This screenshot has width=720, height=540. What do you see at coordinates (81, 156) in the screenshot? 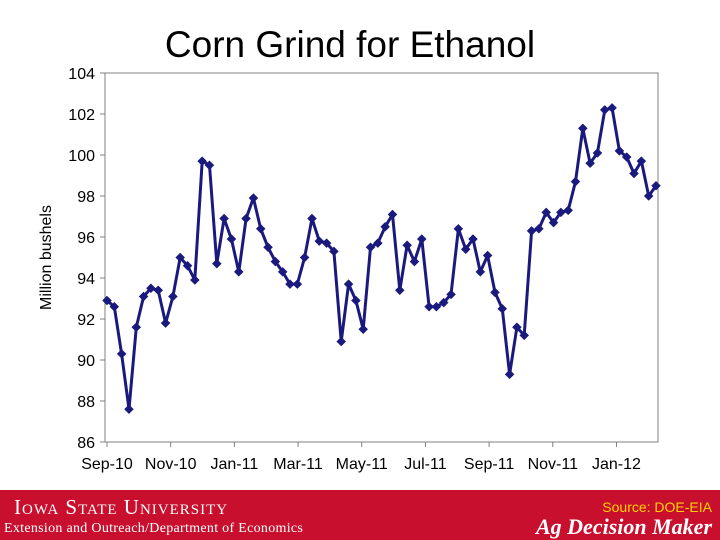
I see `y-tick-label: 100` at bounding box center [81, 156].